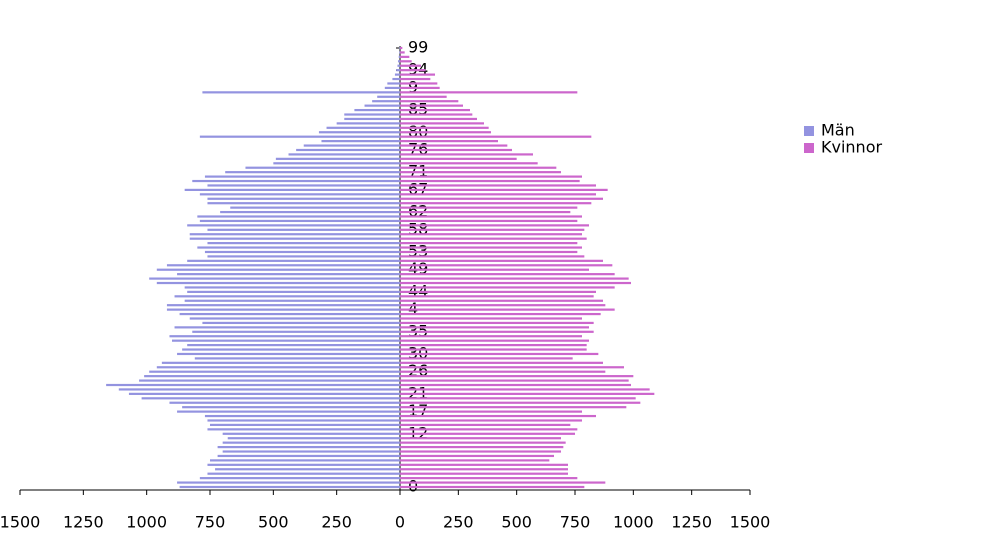 This screenshot has width=1000, height=550. I want to click on x-tick-label: 250, so click(458, 522).